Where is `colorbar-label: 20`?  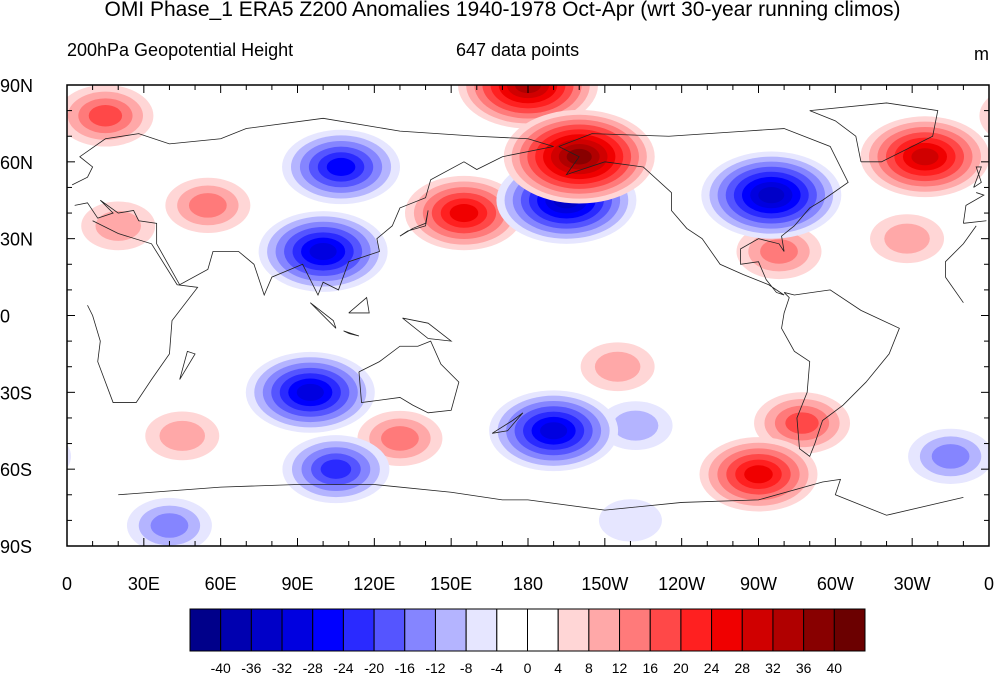
colorbar-label: 20 is located at coordinates (681, 668).